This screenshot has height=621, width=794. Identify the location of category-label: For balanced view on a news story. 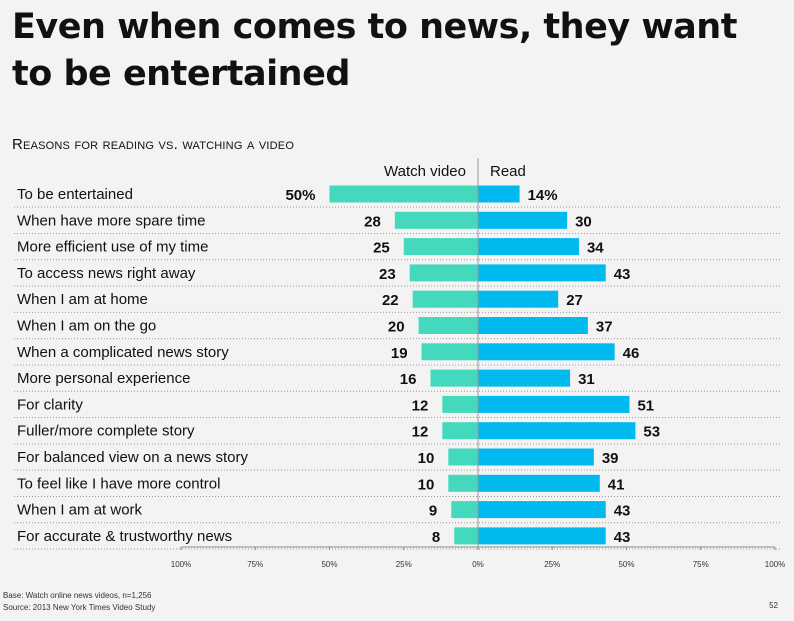
(132, 457).